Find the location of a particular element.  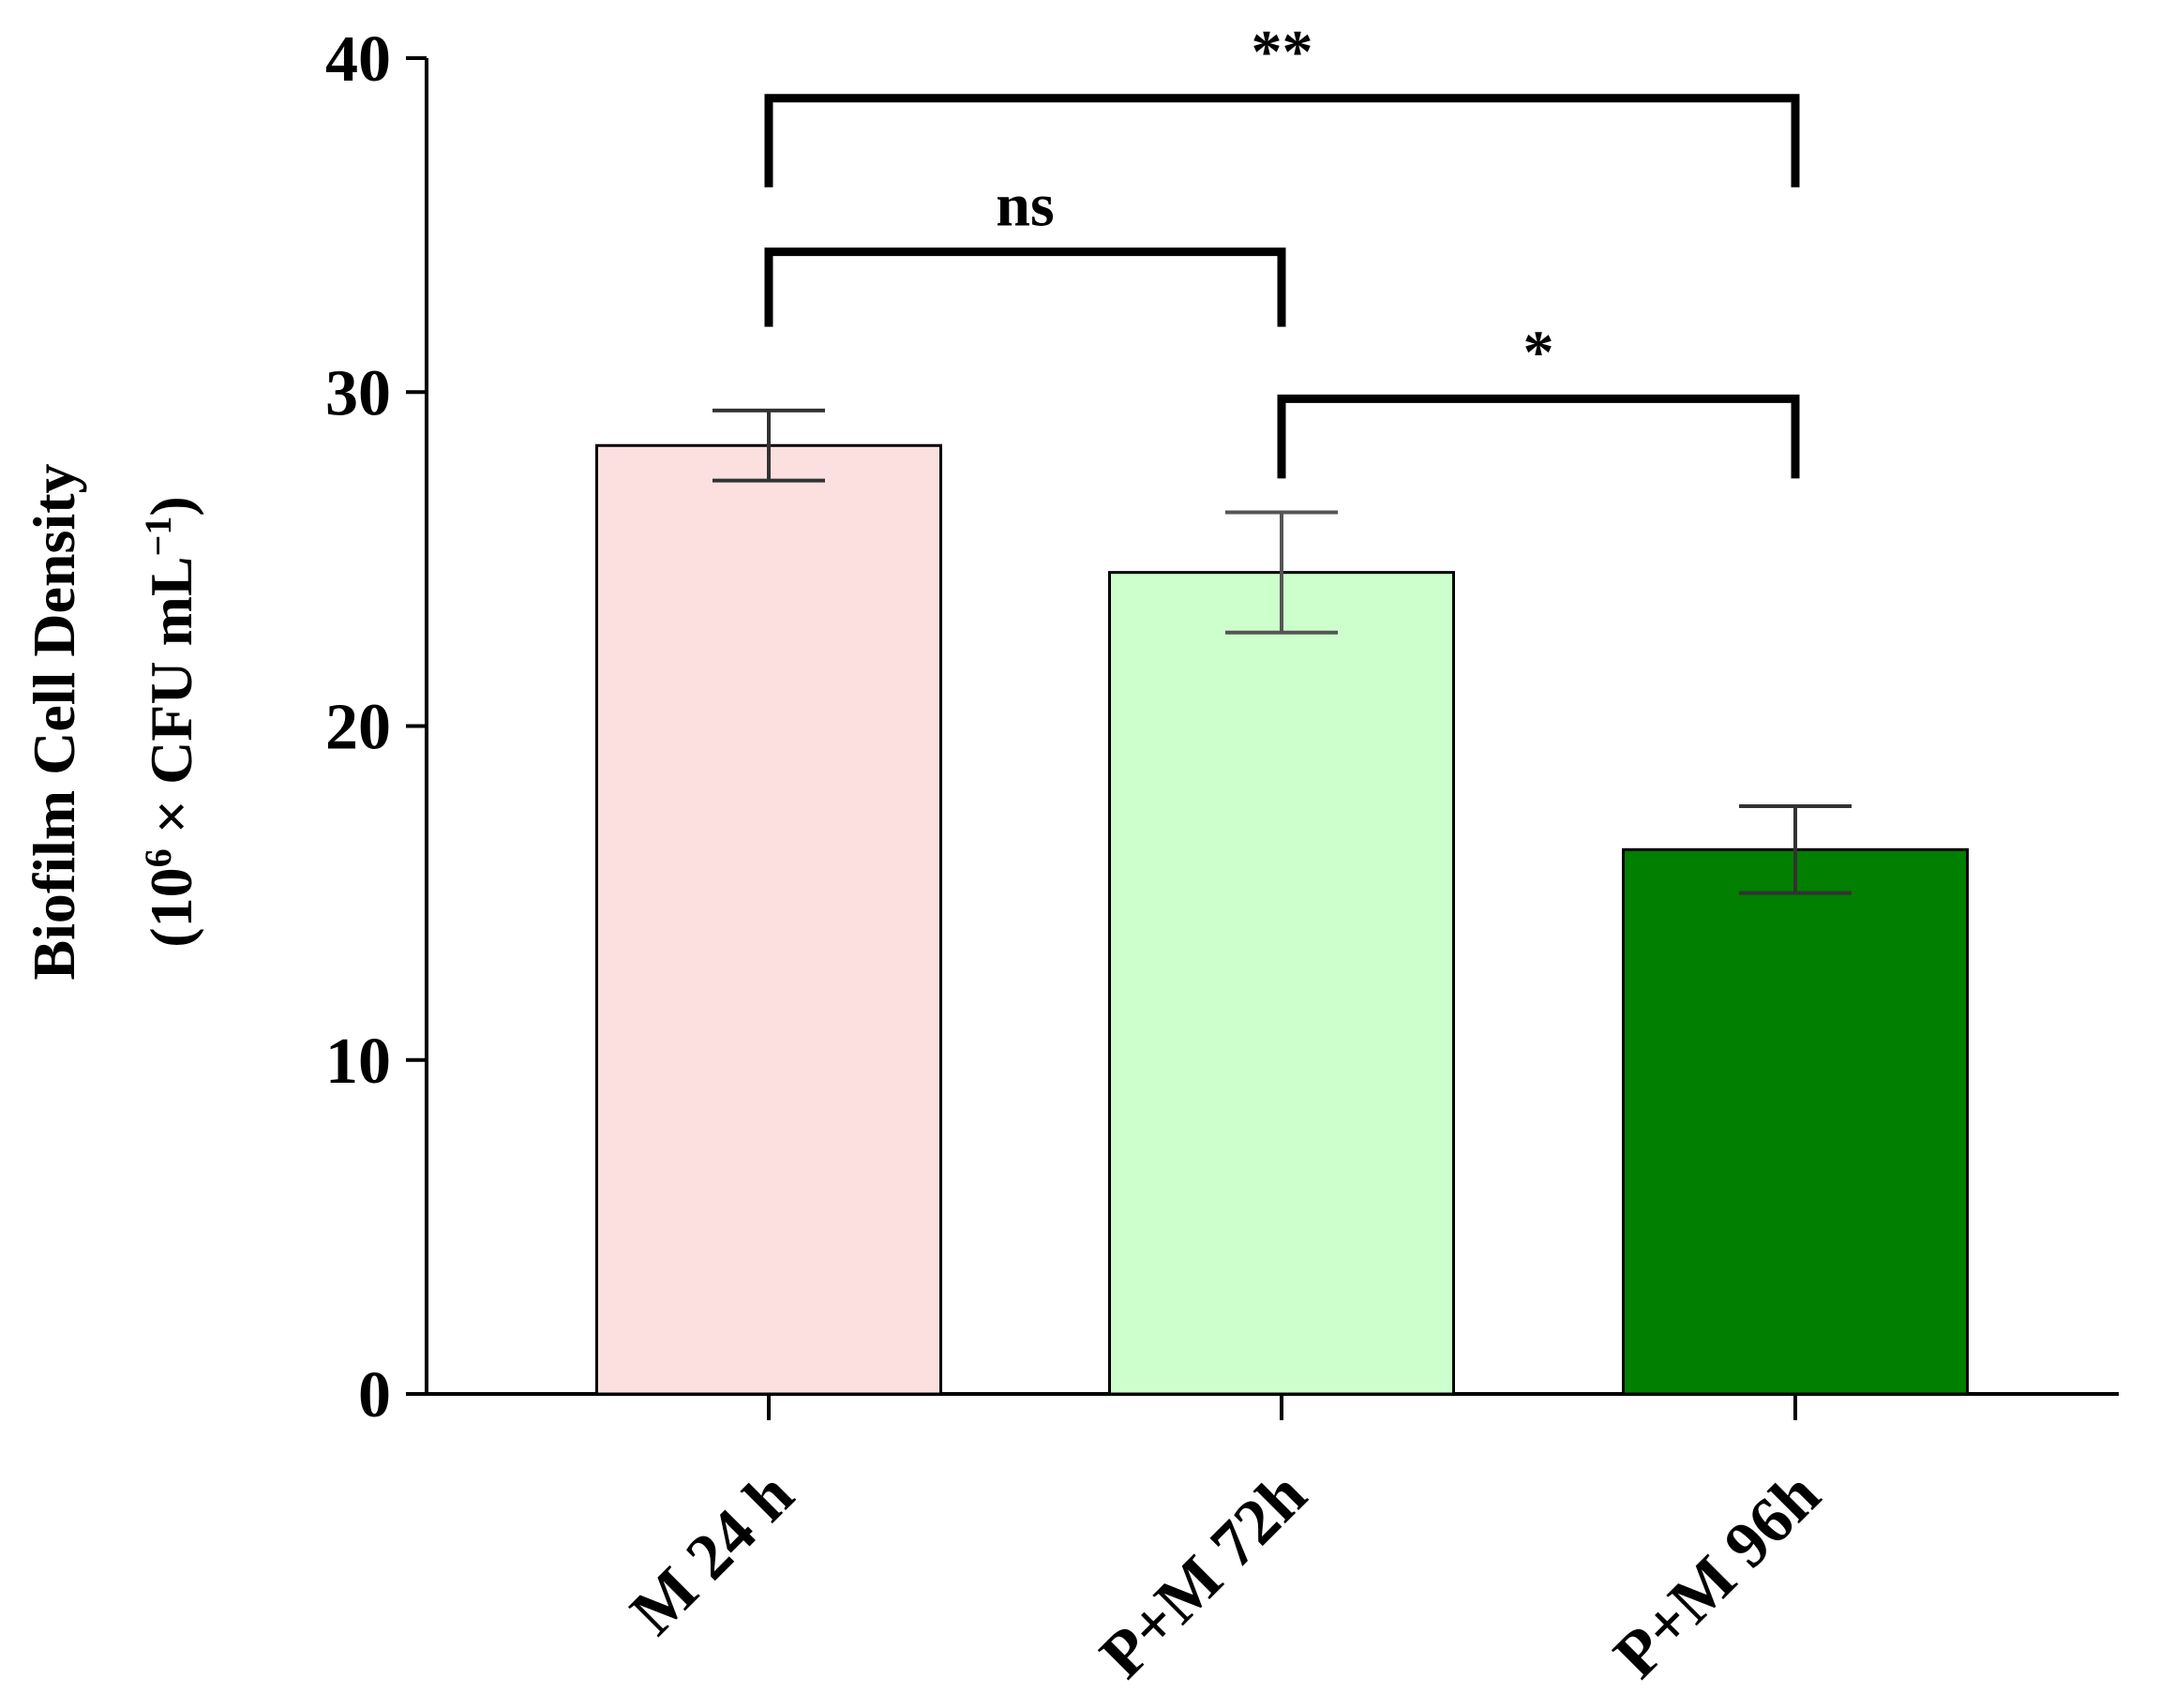

y-axis-title-prefix: (10 is located at coordinates (171, 907).